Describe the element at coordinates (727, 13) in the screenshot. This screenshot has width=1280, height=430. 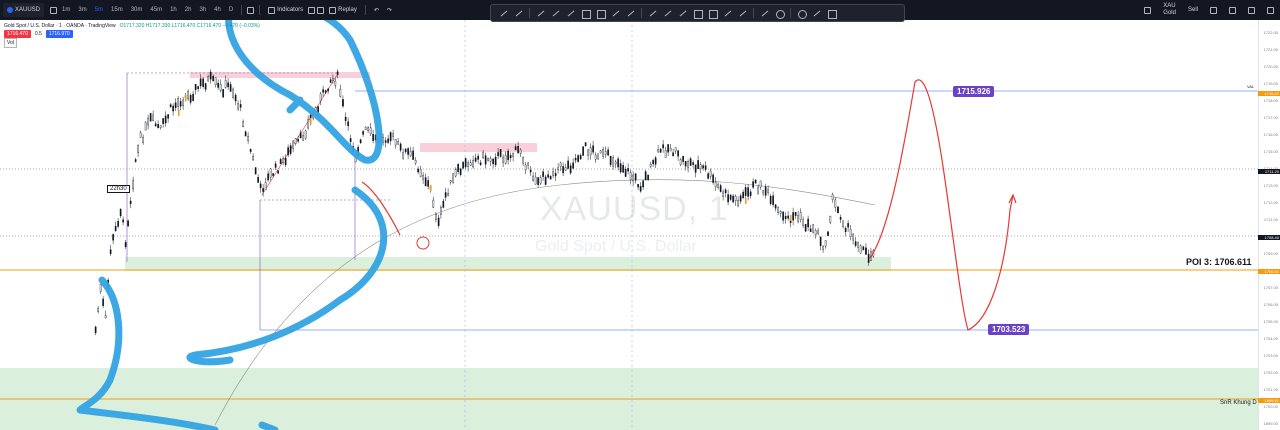
I see `forecast-tool-icon` at that location.